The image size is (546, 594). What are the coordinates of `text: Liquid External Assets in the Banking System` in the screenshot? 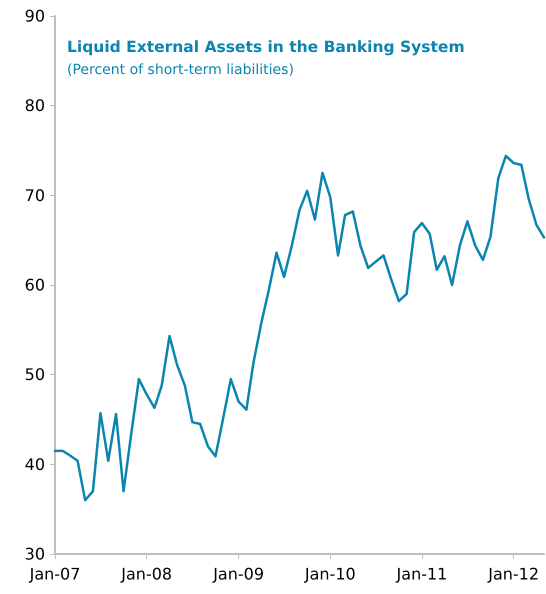 It's located at (266, 47).